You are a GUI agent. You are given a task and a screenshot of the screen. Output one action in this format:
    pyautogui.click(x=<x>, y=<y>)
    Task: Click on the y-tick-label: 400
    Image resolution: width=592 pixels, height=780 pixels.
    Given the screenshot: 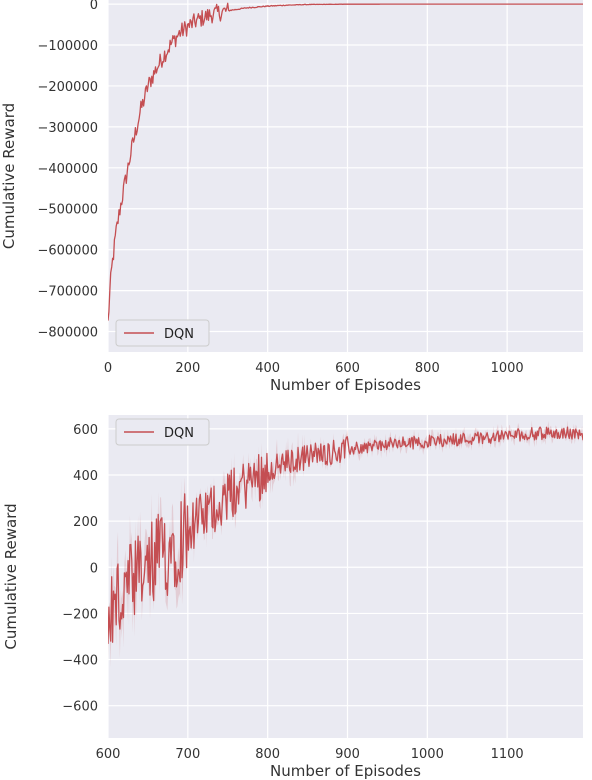 What is the action you would take?
    pyautogui.click(x=85, y=476)
    